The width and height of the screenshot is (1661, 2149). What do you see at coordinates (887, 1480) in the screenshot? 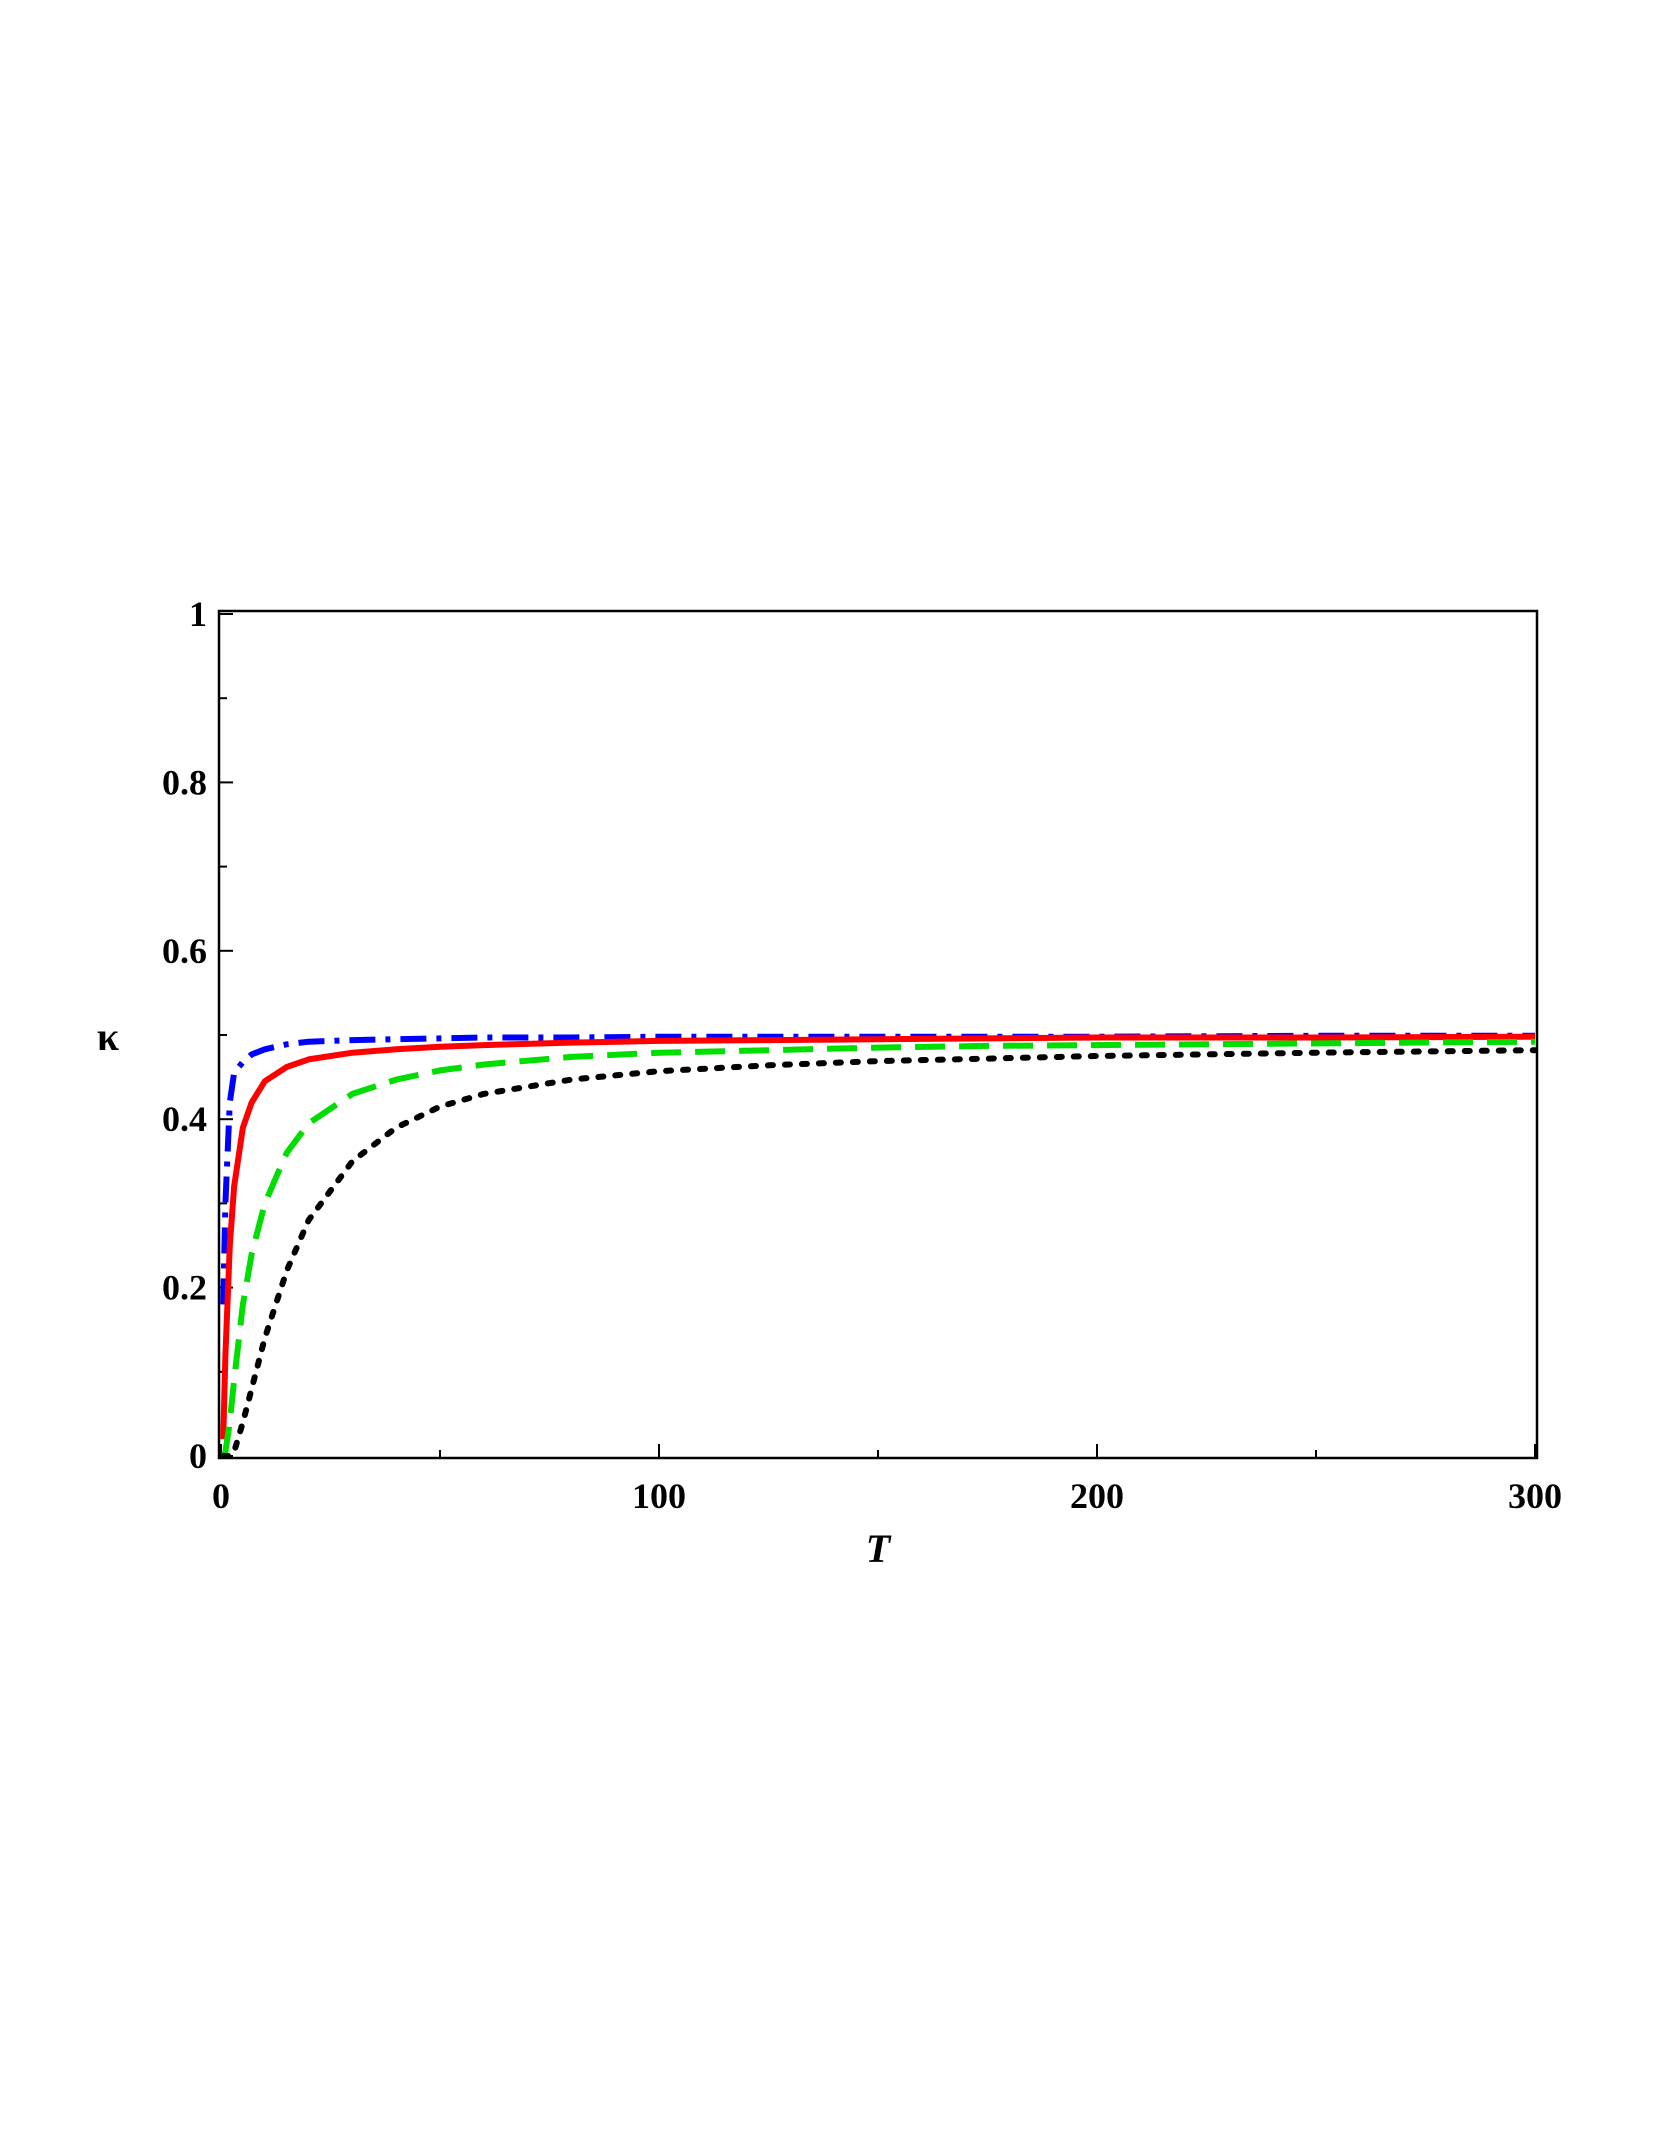
I see `x-axis-ticks: 0 100 200 300` at bounding box center [887, 1480].